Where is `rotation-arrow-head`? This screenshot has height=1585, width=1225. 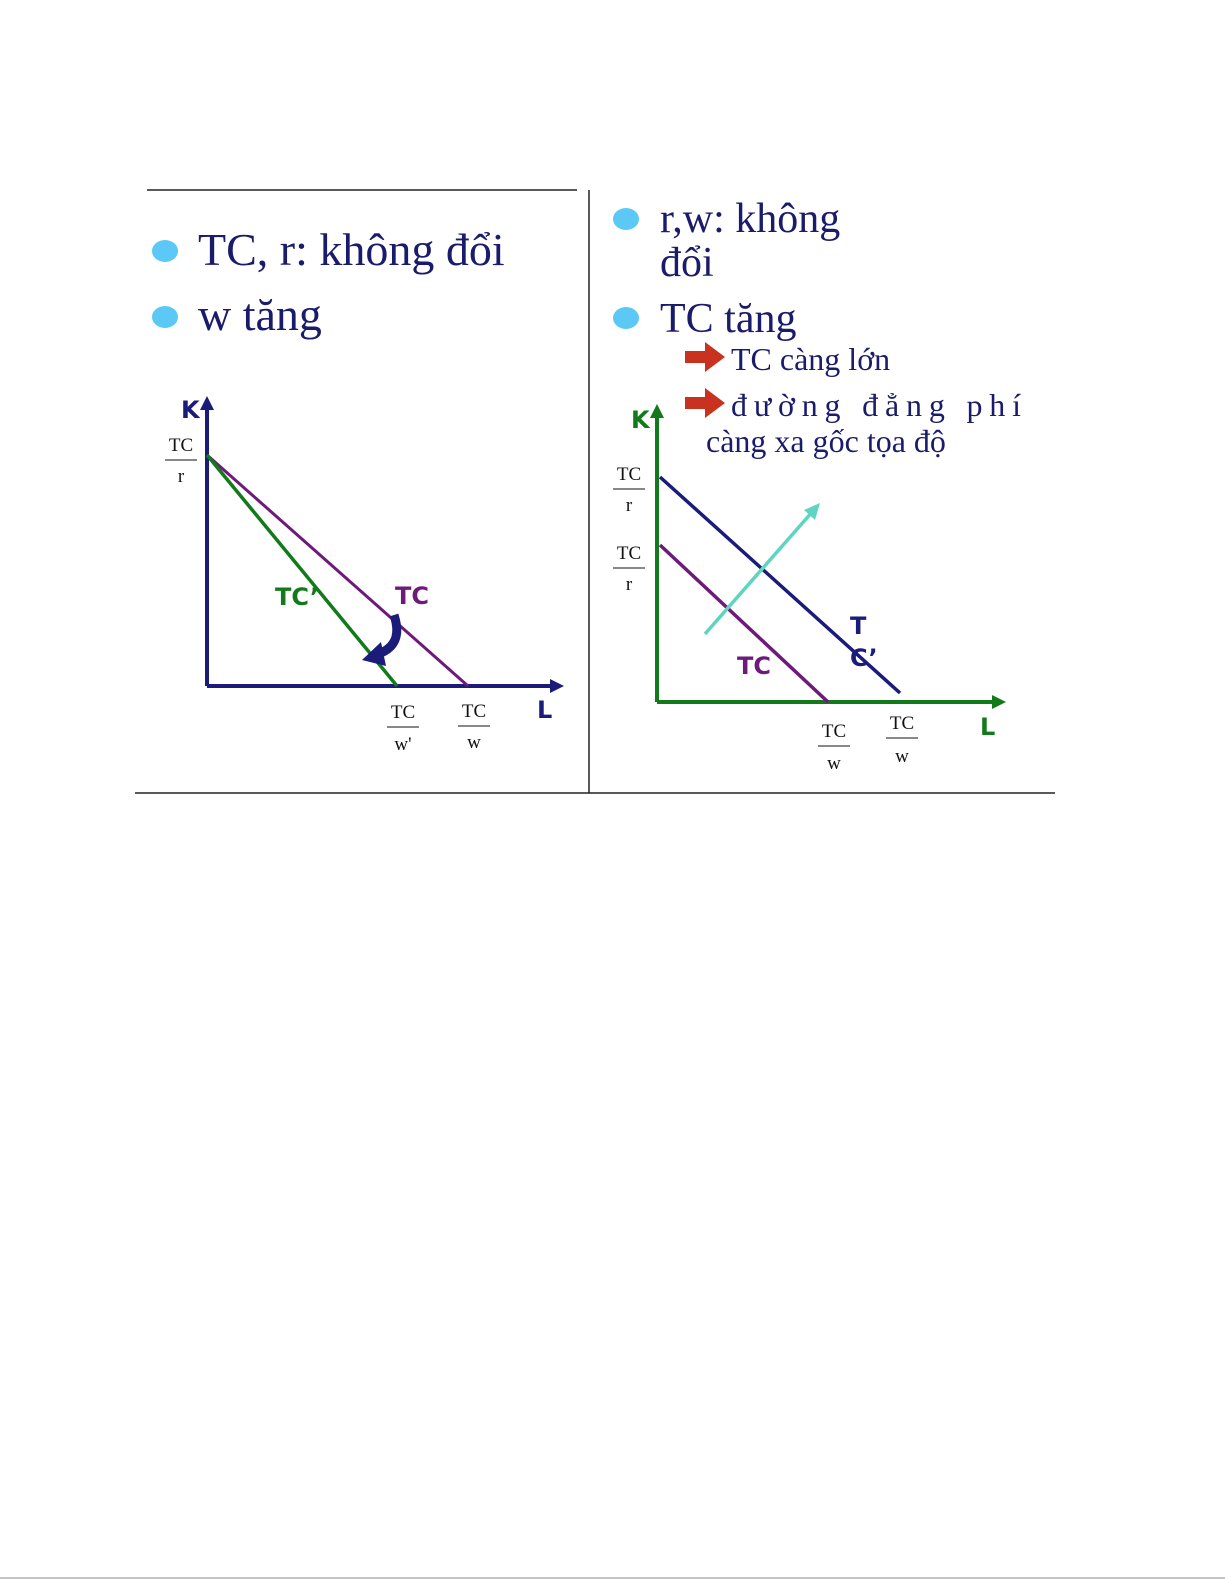 rotation-arrow-head is located at coordinates (374, 654).